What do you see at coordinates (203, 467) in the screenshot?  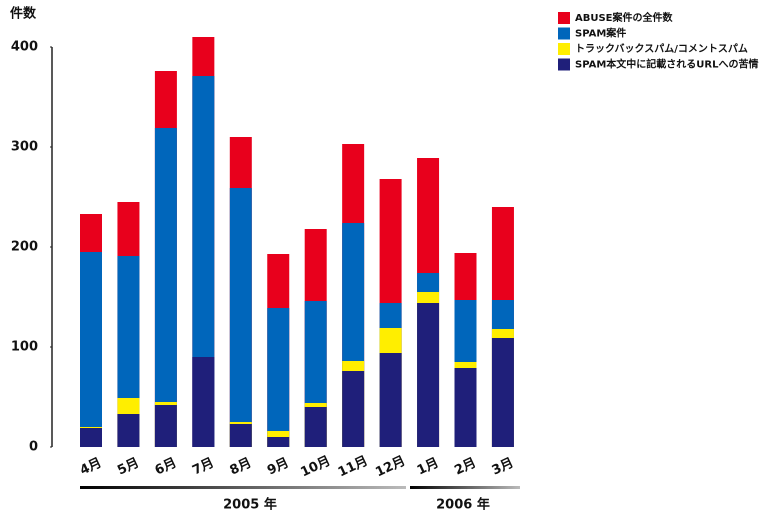 I see `x-tick-label: 7月` at bounding box center [203, 467].